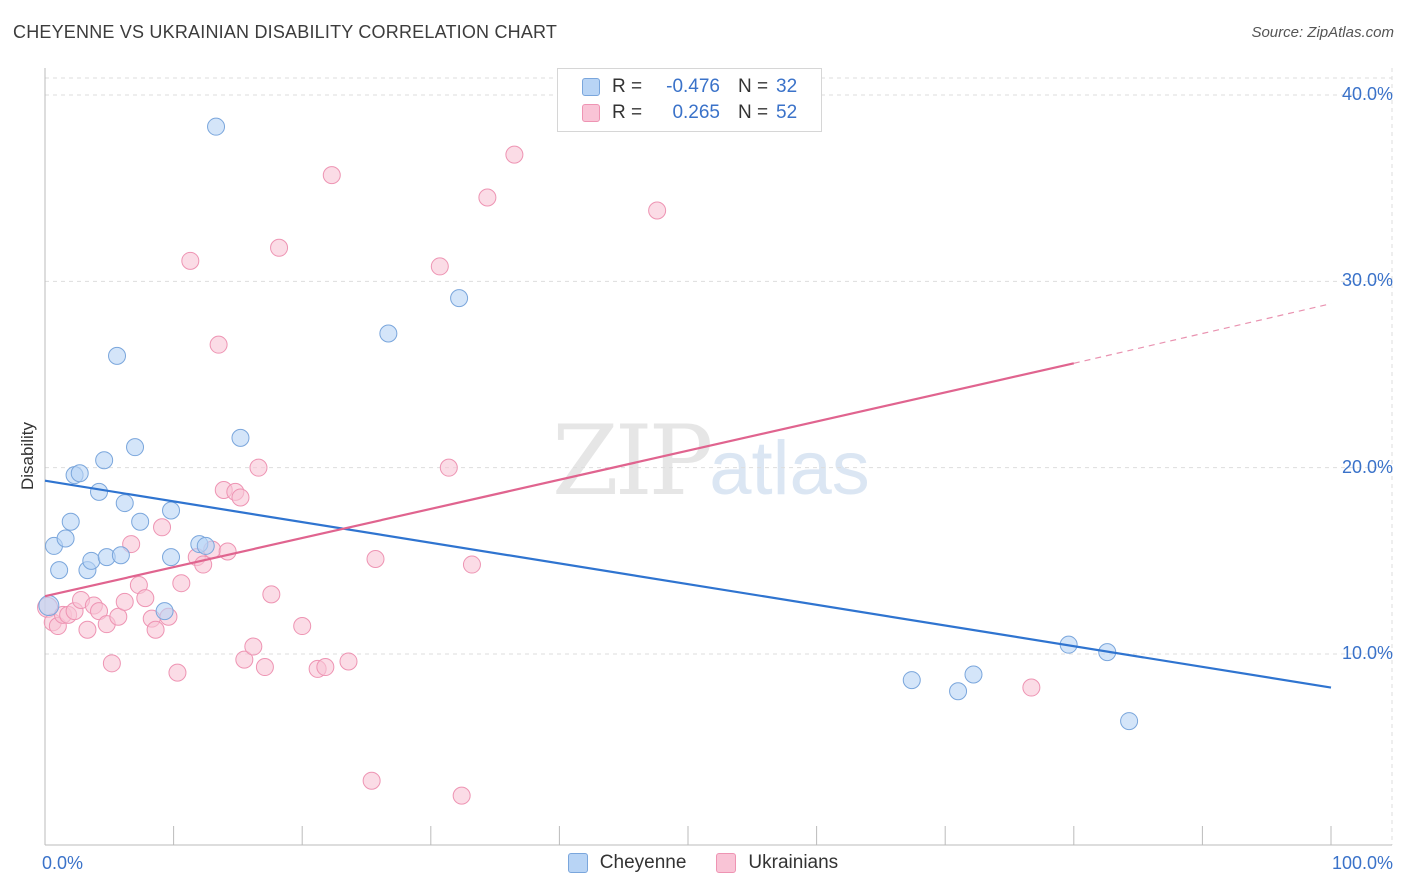  Describe the element at coordinates (1367, 94) in the screenshot. I see `y-tick-label: 40.0%` at that location.